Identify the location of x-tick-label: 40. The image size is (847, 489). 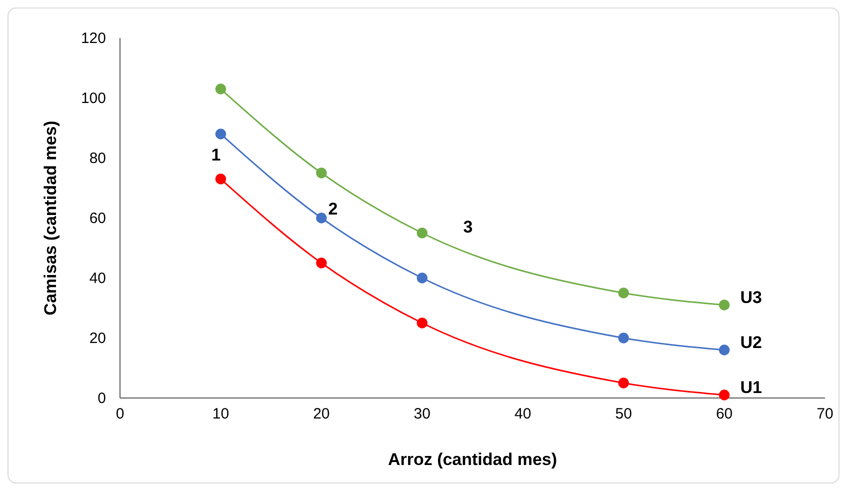
(523, 414).